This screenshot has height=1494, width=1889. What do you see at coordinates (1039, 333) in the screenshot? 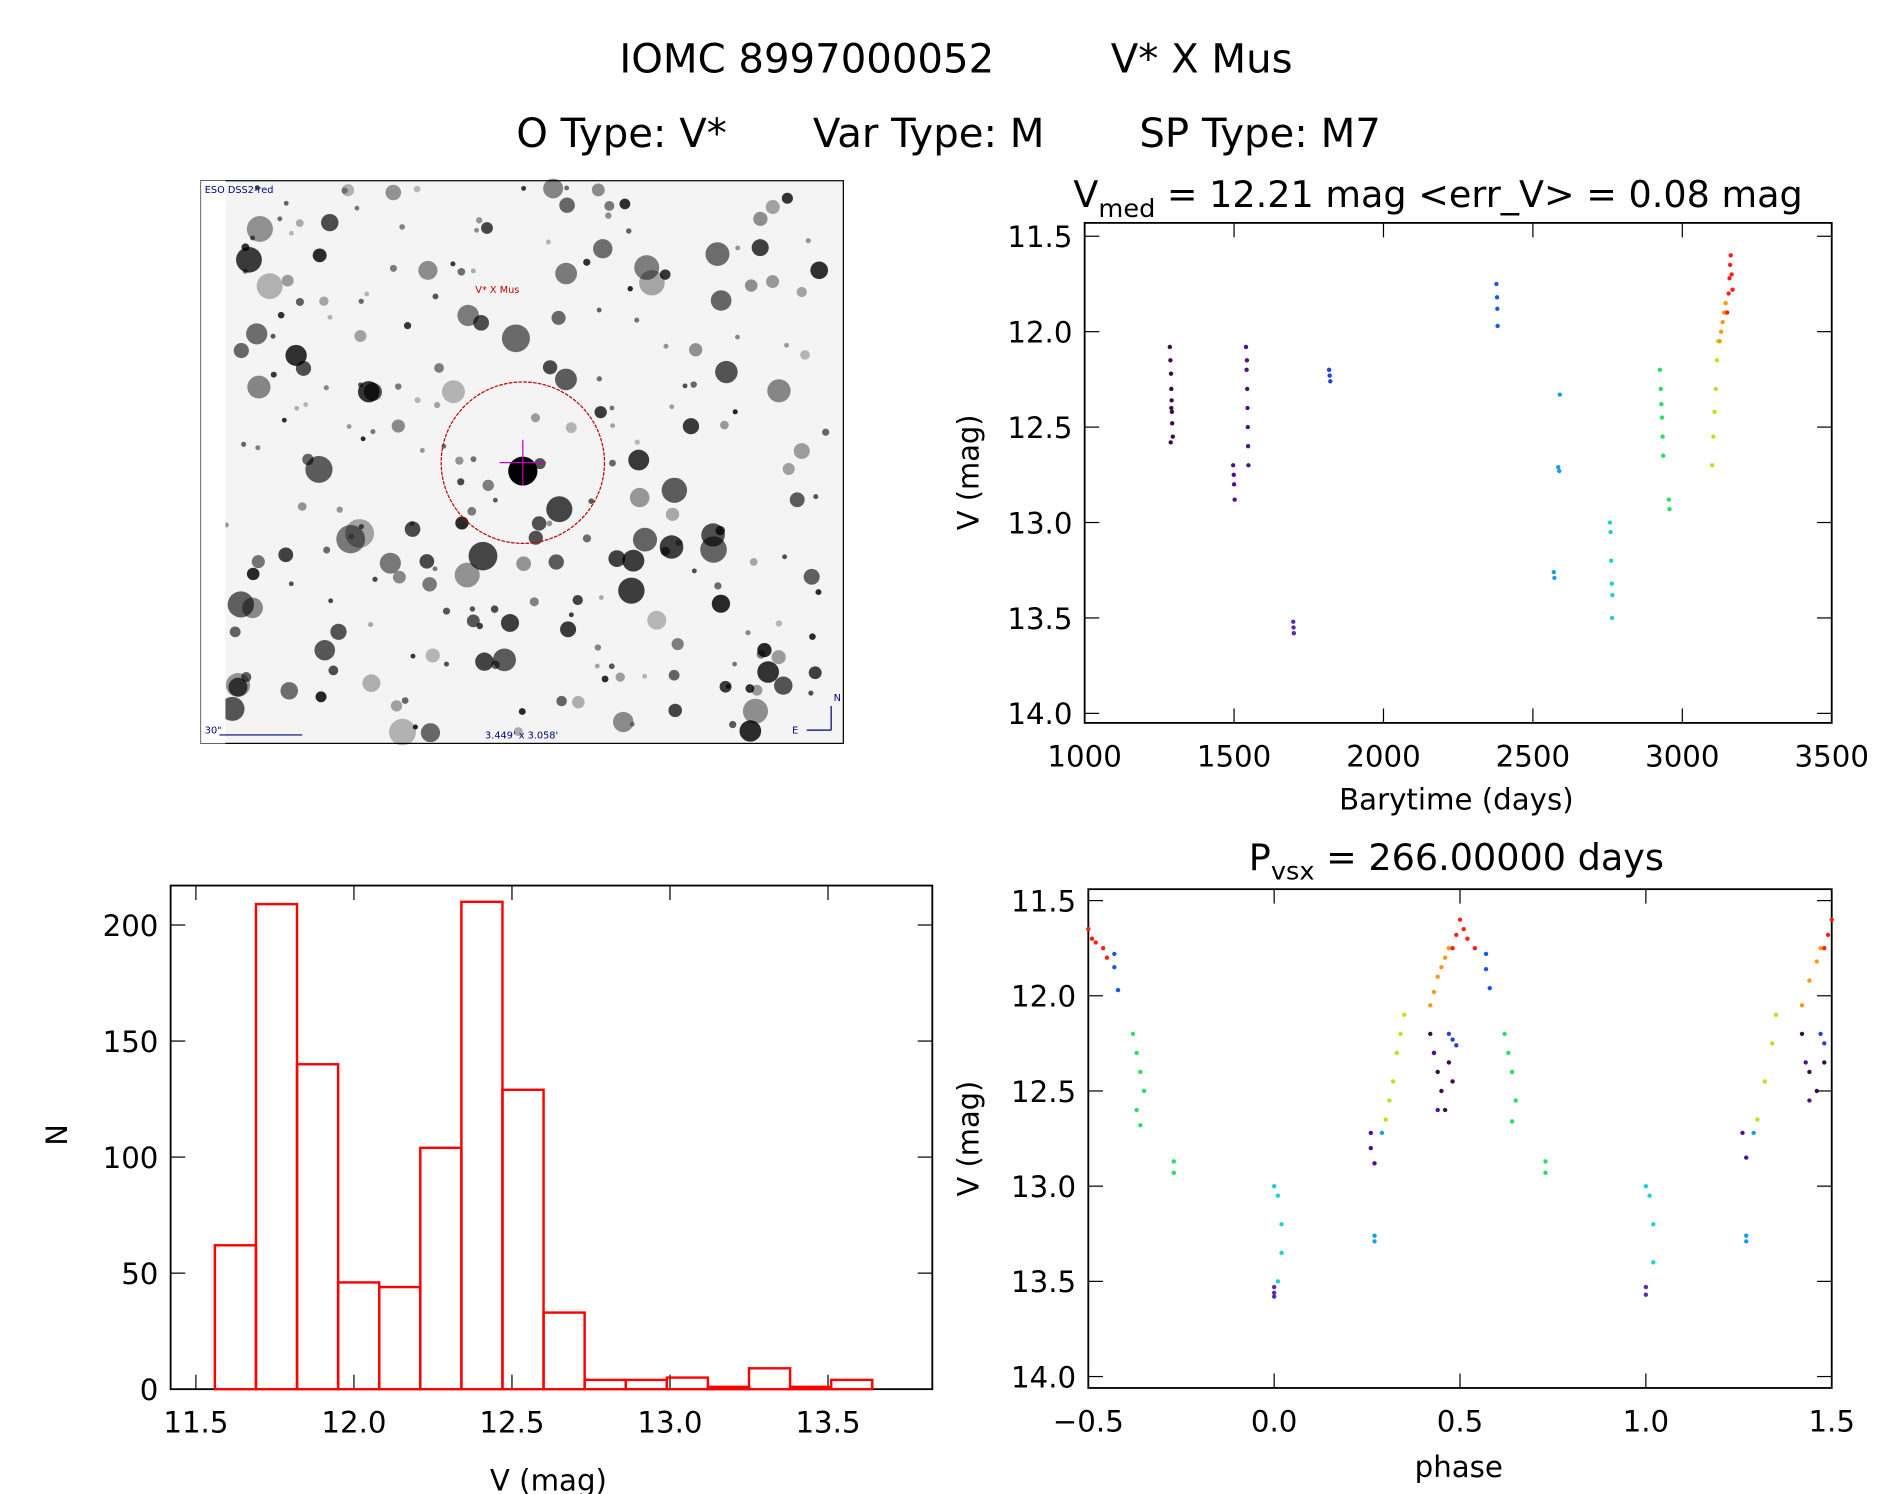
I see `y-tick-label: 12.0` at bounding box center [1039, 333].